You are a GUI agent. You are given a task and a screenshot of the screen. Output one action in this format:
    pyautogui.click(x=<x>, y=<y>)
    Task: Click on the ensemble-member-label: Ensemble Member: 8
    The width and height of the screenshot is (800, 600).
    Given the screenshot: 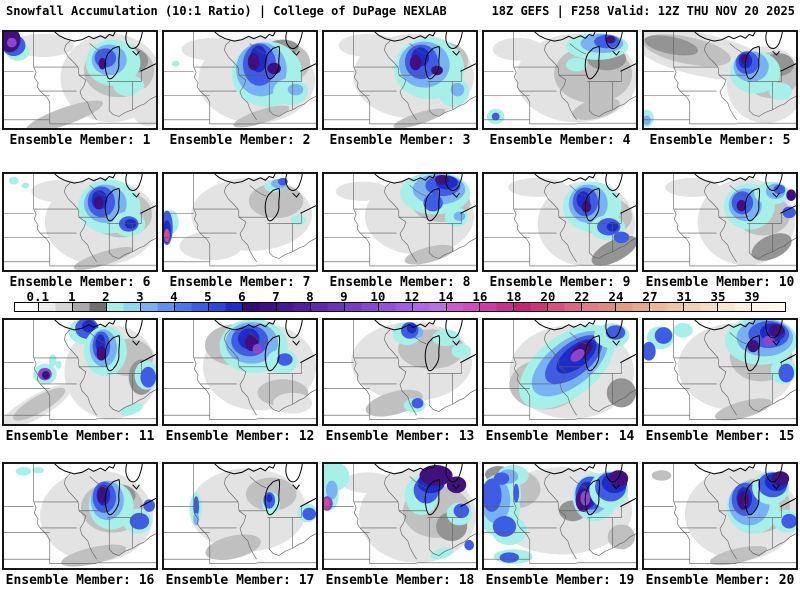 What is the action you would take?
    pyautogui.click(x=400, y=282)
    